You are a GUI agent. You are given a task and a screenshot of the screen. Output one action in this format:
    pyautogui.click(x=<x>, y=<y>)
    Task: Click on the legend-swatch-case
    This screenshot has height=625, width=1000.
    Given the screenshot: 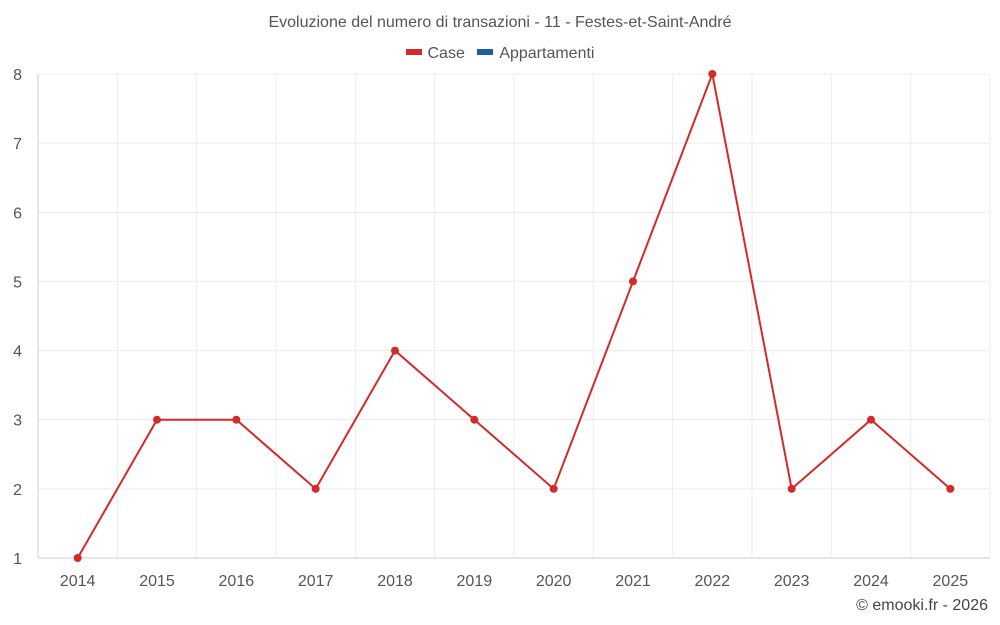 What is the action you would take?
    pyautogui.click(x=413, y=51)
    